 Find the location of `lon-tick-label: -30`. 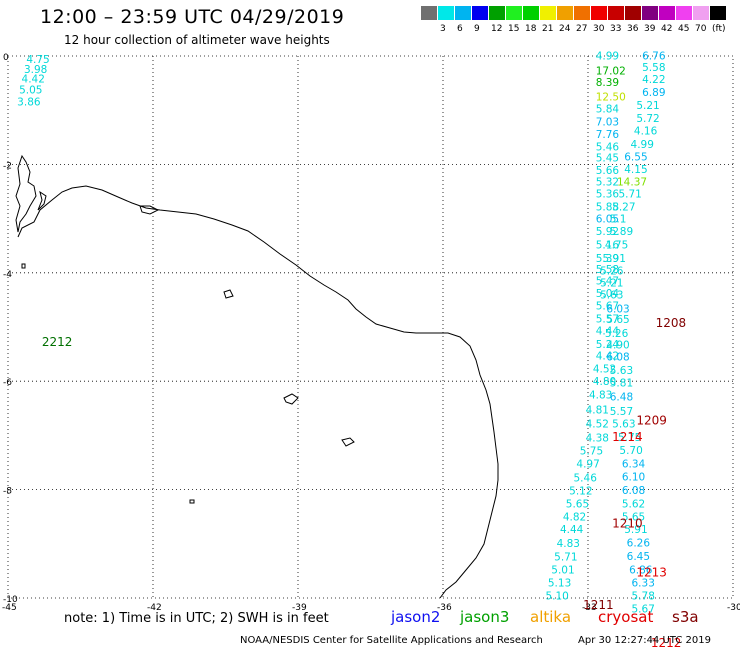

lon-tick-label: -30 is located at coordinates (733, 608).